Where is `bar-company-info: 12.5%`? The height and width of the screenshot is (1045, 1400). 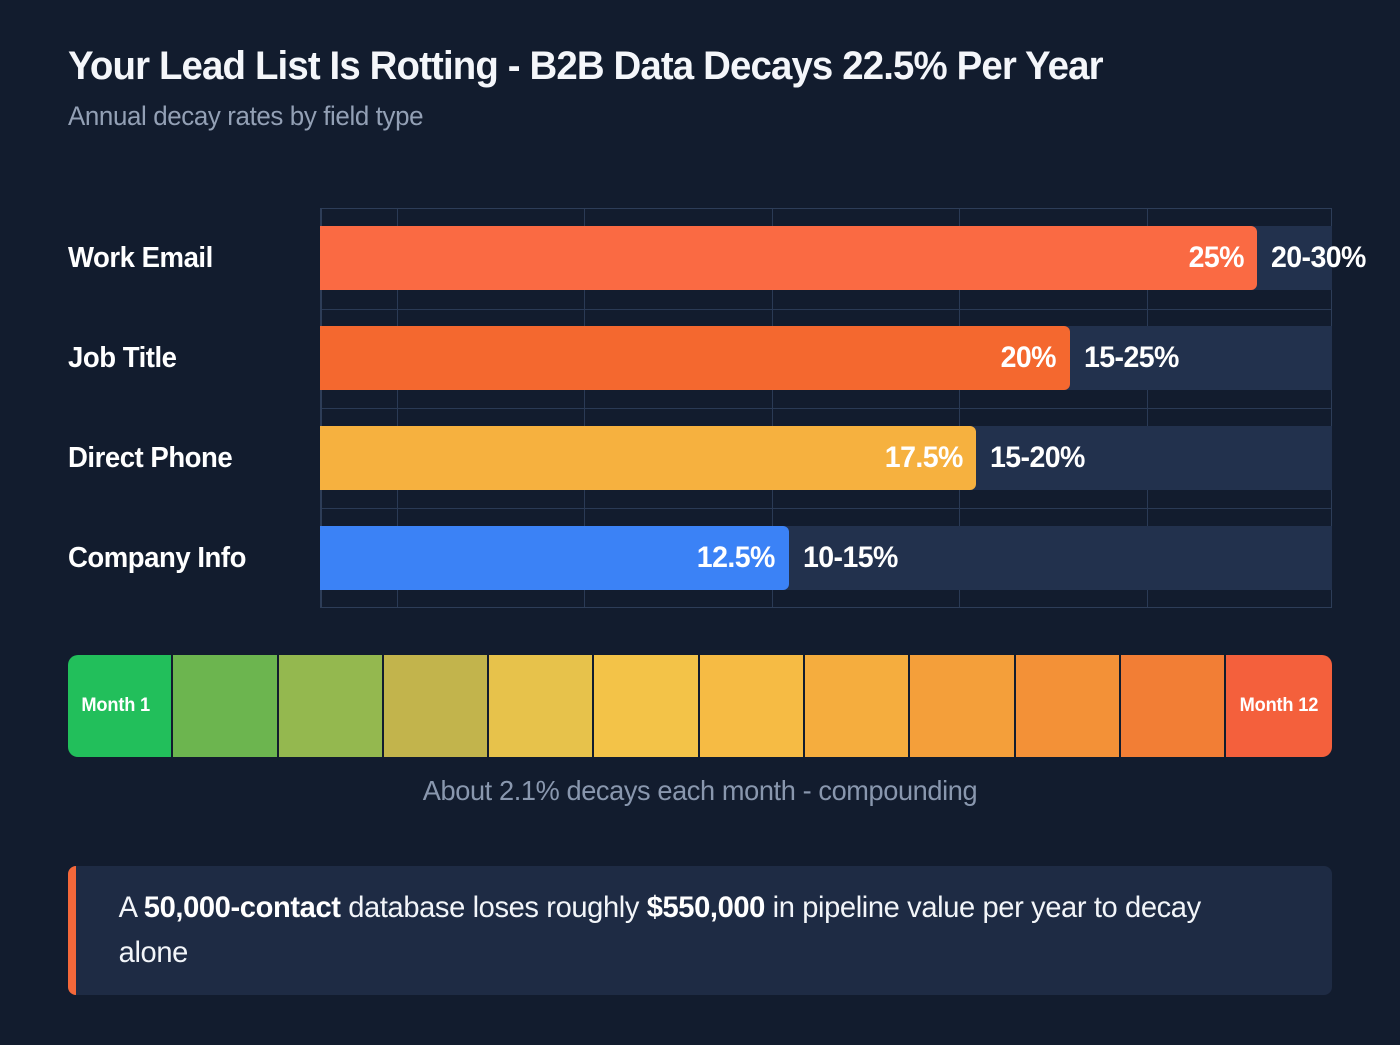
bar-company-info: 12.5% is located at coordinates (554, 558).